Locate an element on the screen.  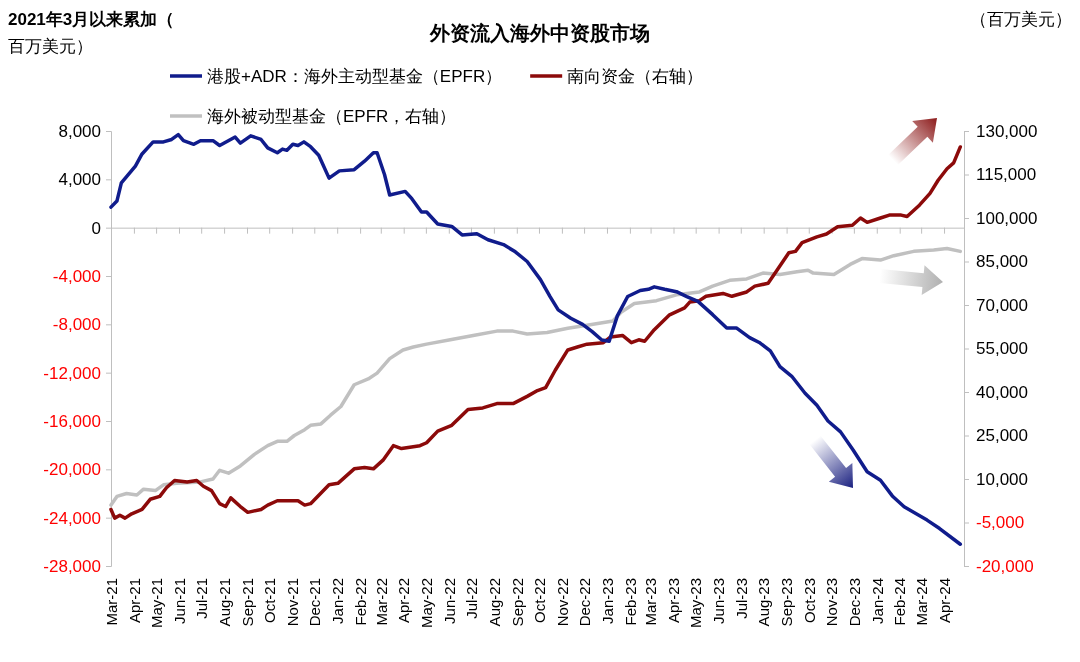
x-tick-label: Jul-21 is located at coordinates (201, 598).